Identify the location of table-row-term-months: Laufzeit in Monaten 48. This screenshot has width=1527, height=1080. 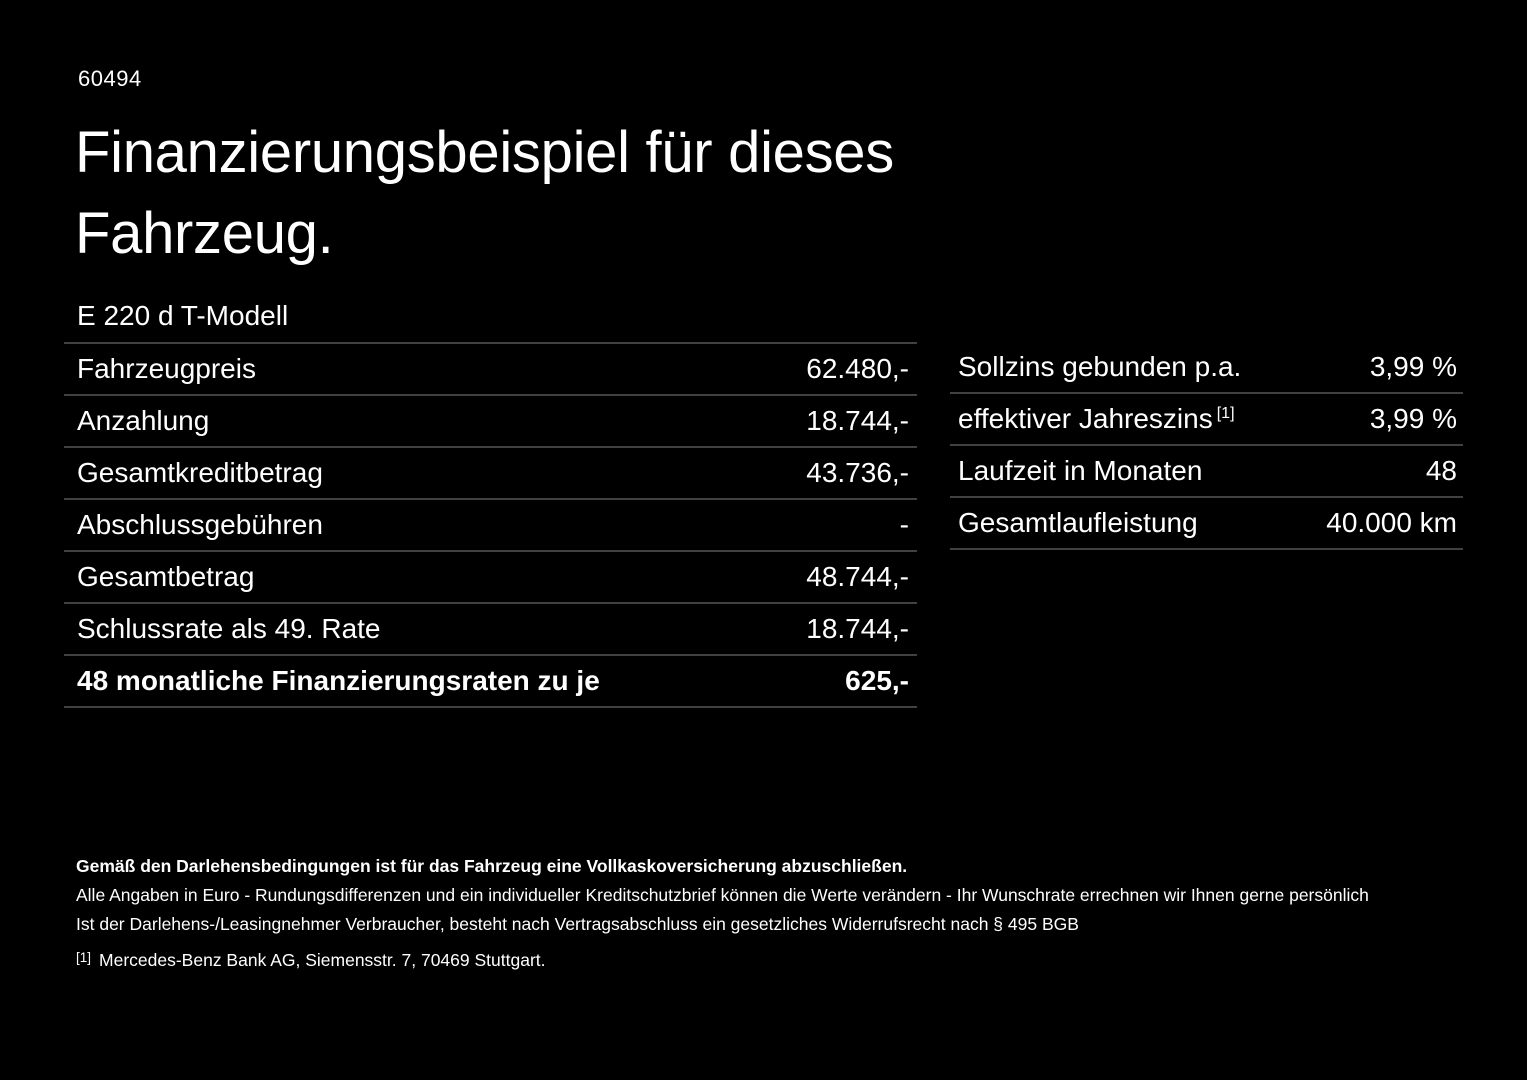
(1206, 472).